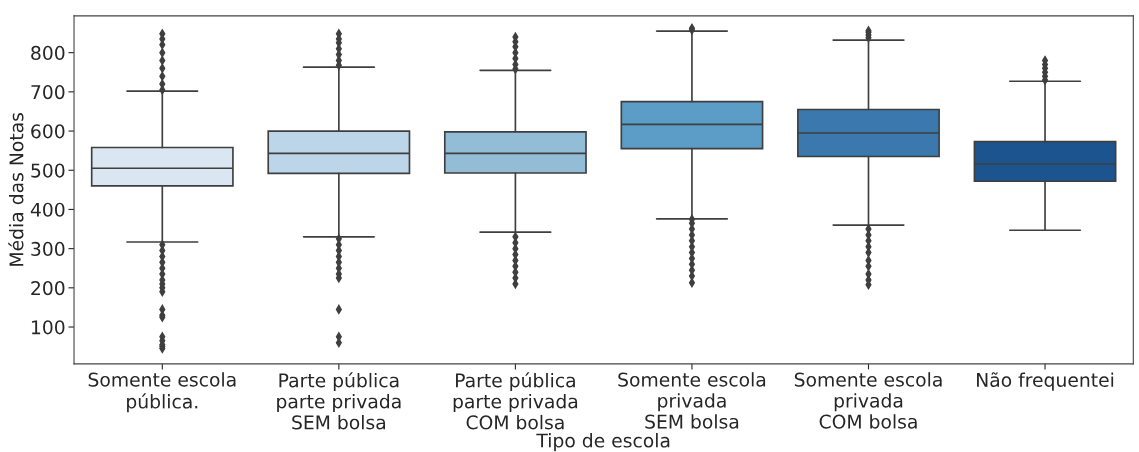 The width and height of the screenshot is (1139, 452). What do you see at coordinates (603, 442) in the screenshot?
I see `x-axis-title: Tipo de escola` at bounding box center [603, 442].